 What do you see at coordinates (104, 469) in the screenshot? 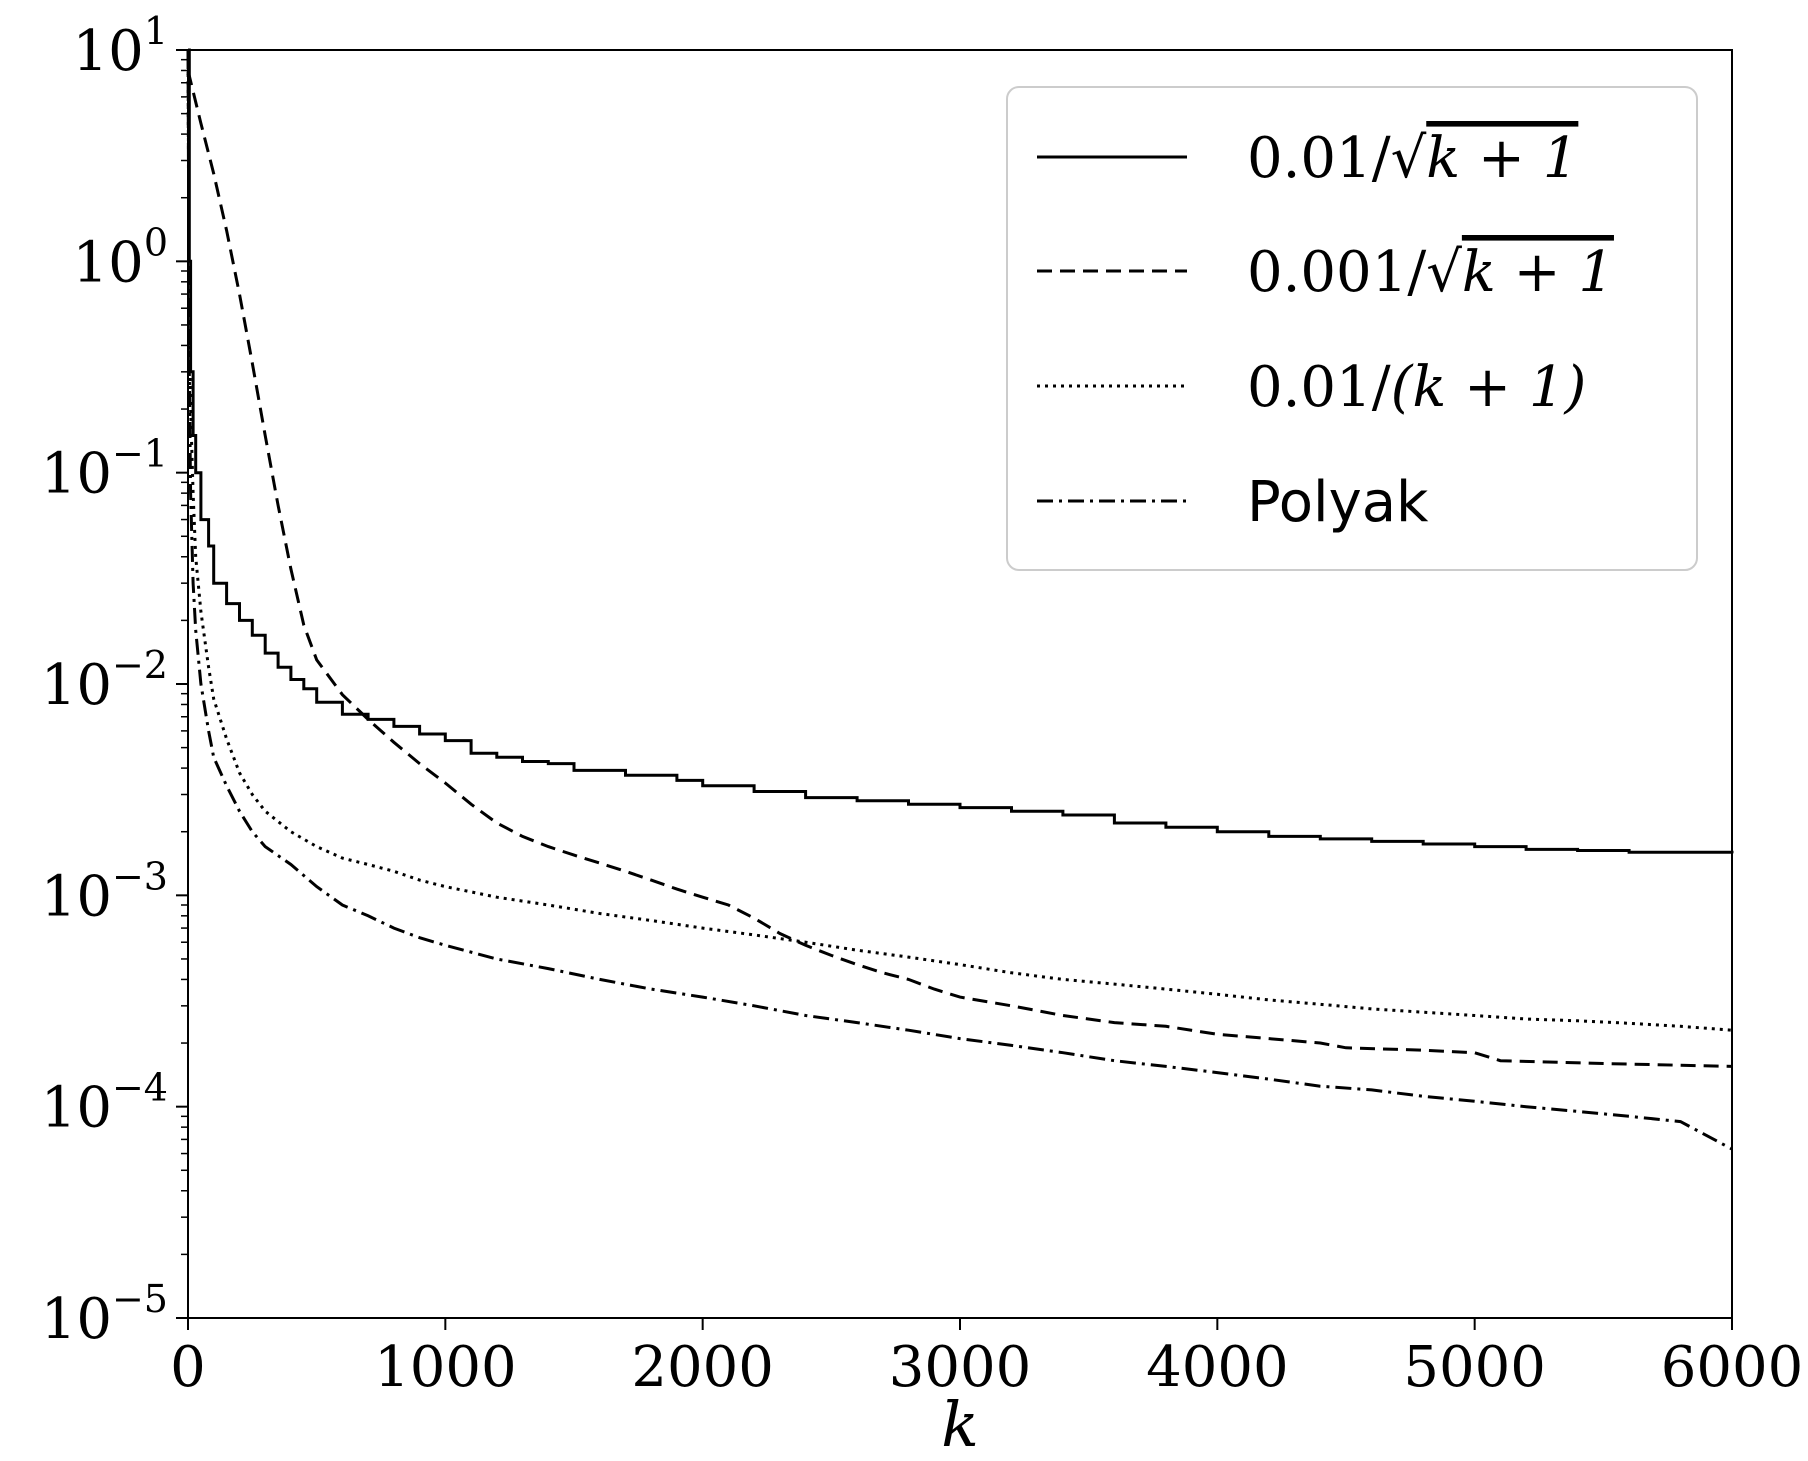
I see `y-tick-label: 10⁻¹` at bounding box center [104, 469].